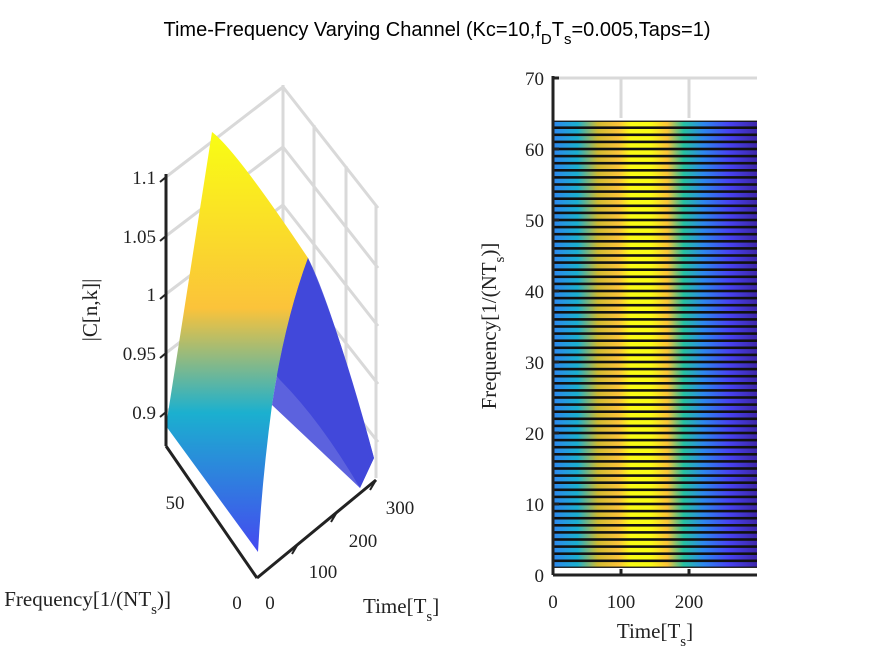 This screenshot has height=656, width=875. Describe the element at coordinates (401, 609) in the screenshot. I see `x-axis-label: Time[Ts]` at that location.